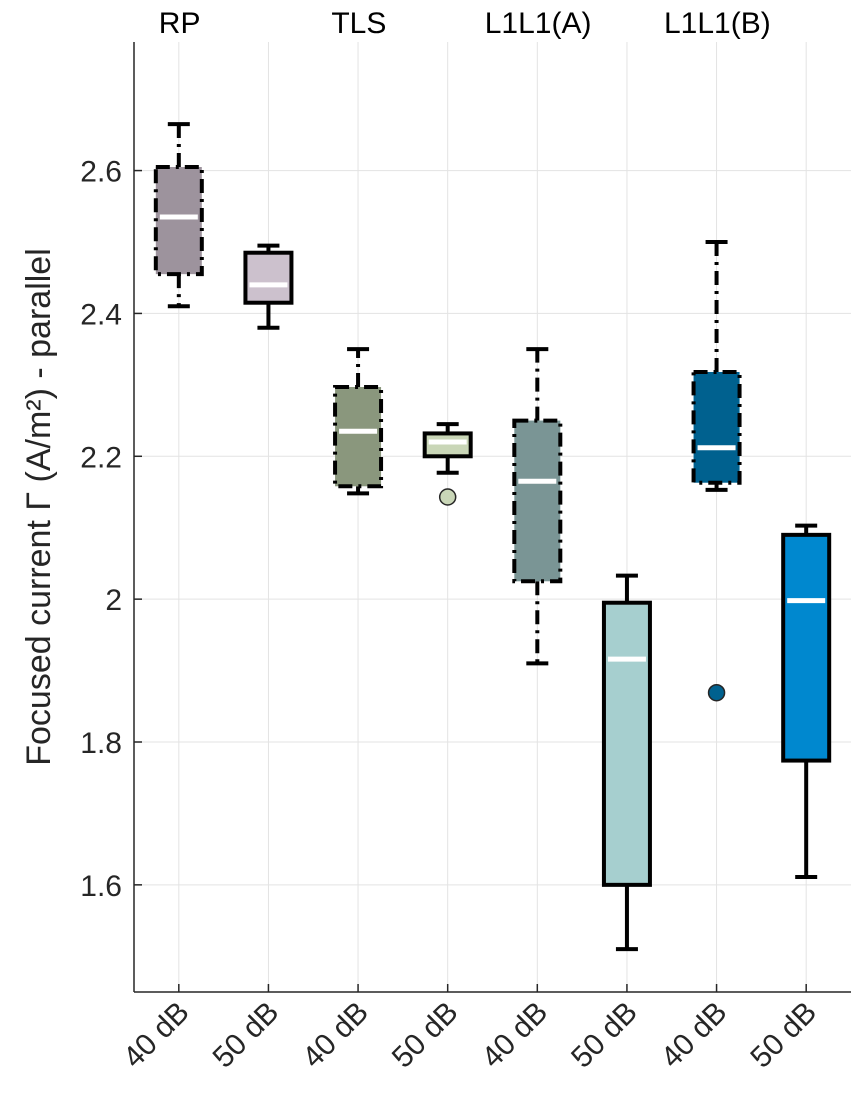 The image size is (851, 1104). What do you see at coordinates (101, 529) in the screenshot?
I see `y-tick-labels: 1.6 1.8 2 2.2 2.4 2.6` at bounding box center [101, 529].